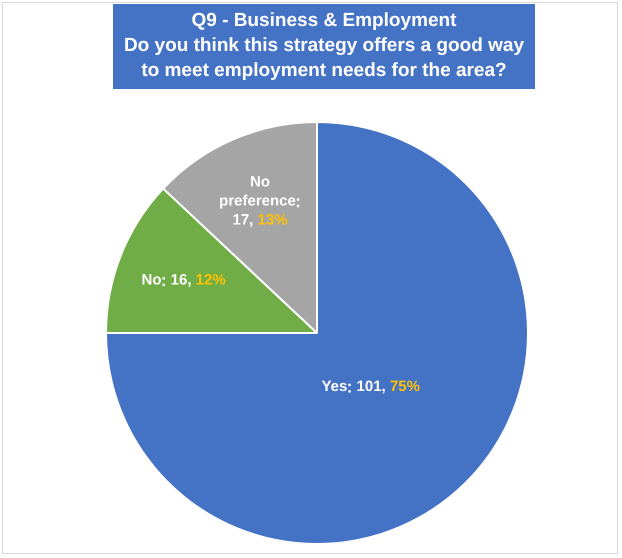 This screenshot has width=622, height=558. What do you see at coordinates (335, 386) in the screenshot?
I see `slice-label: Yes` at bounding box center [335, 386].